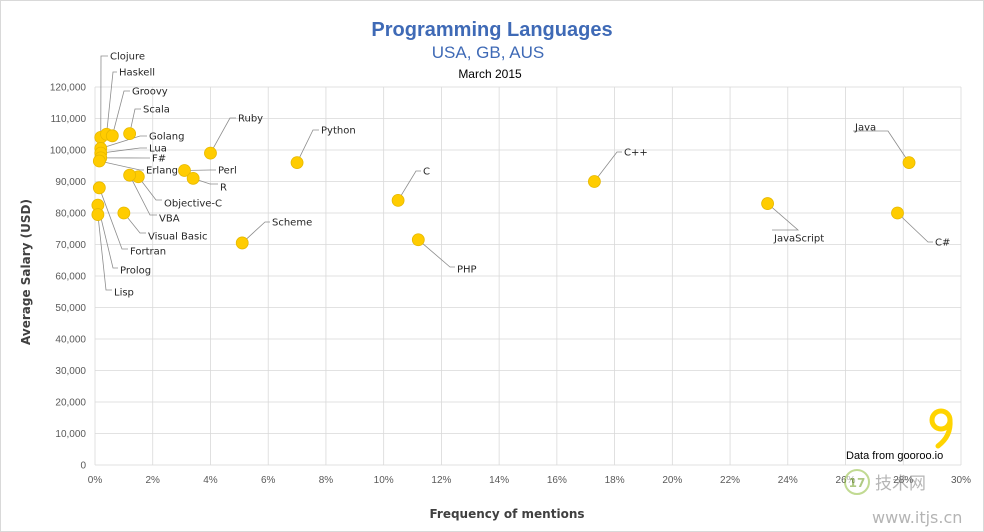  Describe the element at coordinates (70, 277) in the screenshot. I see `y-tick-label: 60,000` at that location.